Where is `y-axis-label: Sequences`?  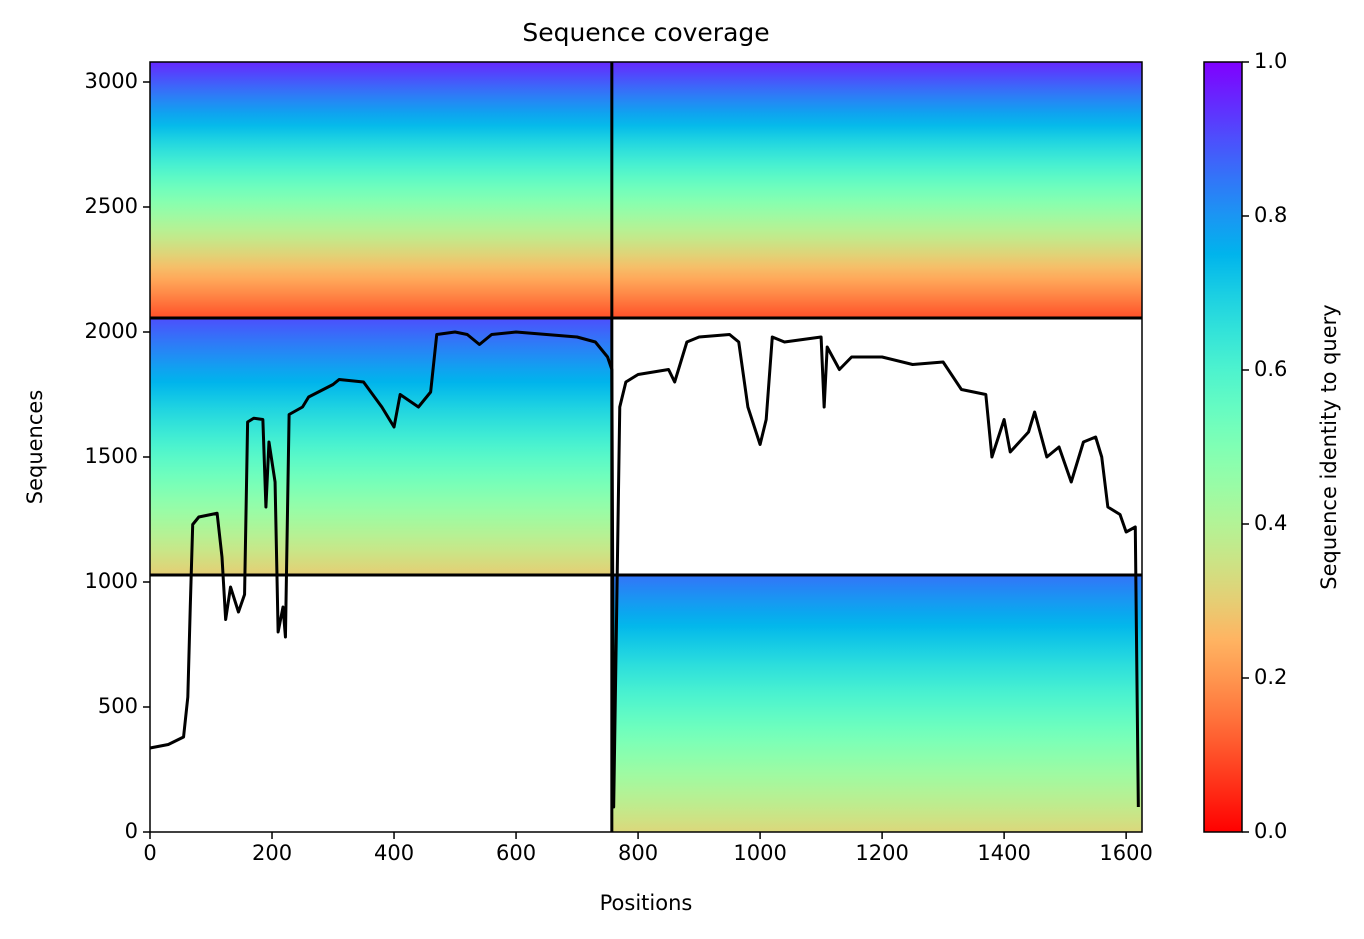
y-axis-label: Sequences is located at coordinates (35, 447).